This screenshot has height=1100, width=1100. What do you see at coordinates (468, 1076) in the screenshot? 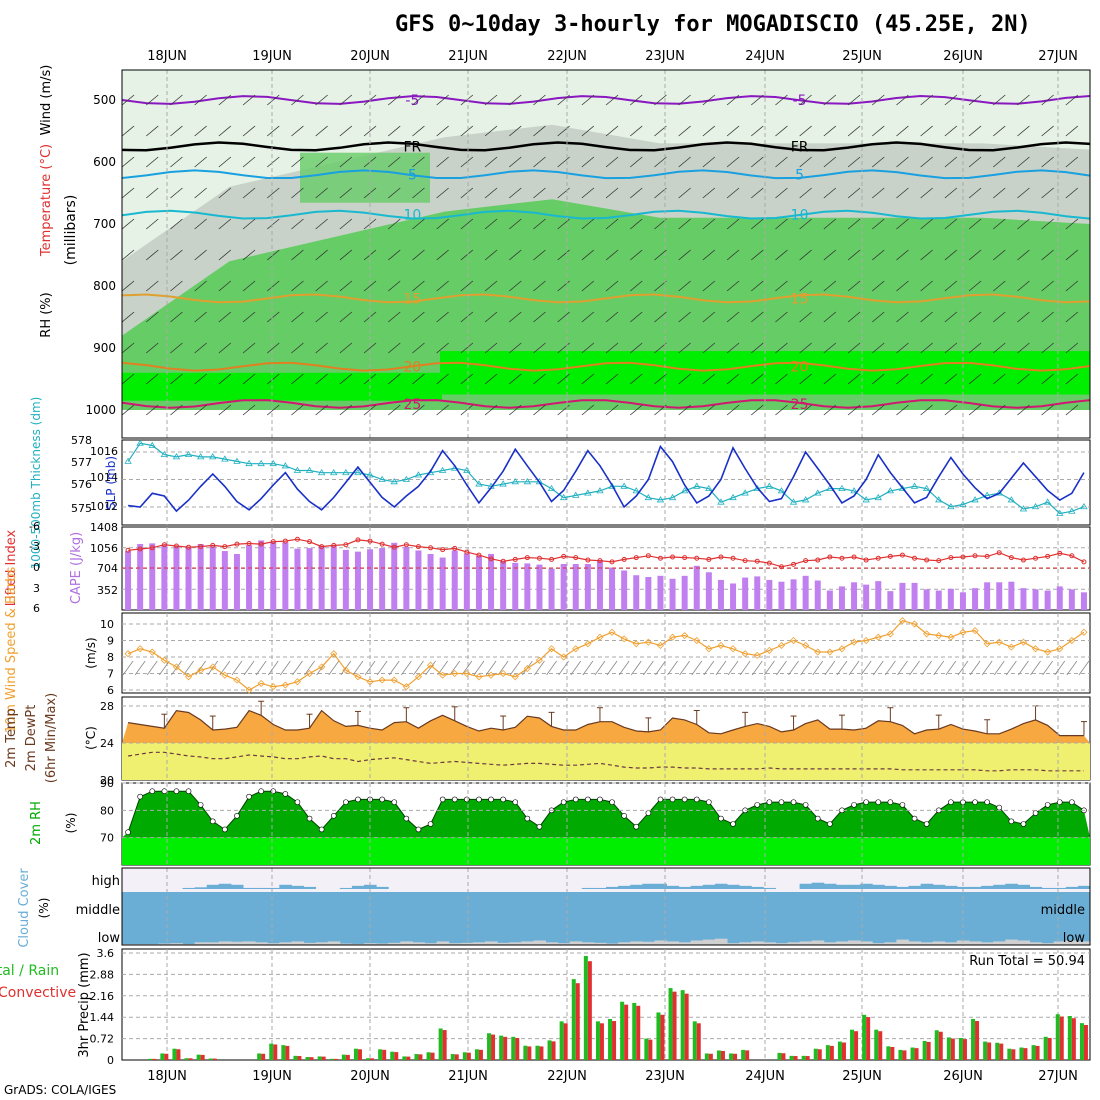
I see `date-label-bottom: 21JUN` at bounding box center [468, 1076].